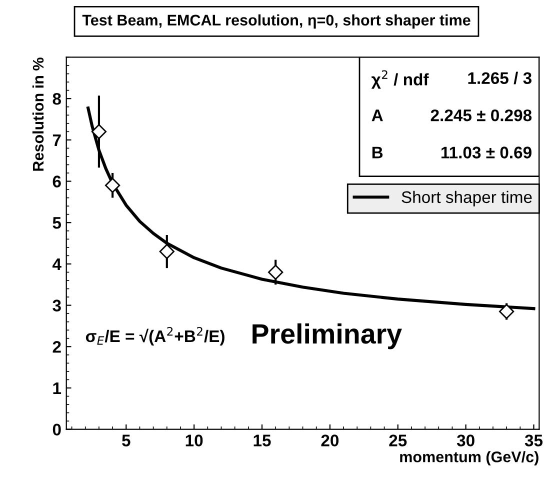 The width and height of the screenshot is (553, 477). What do you see at coordinates (38, 114) in the screenshot?
I see `y-axis-title: Resolution in %` at bounding box center [38, 114].